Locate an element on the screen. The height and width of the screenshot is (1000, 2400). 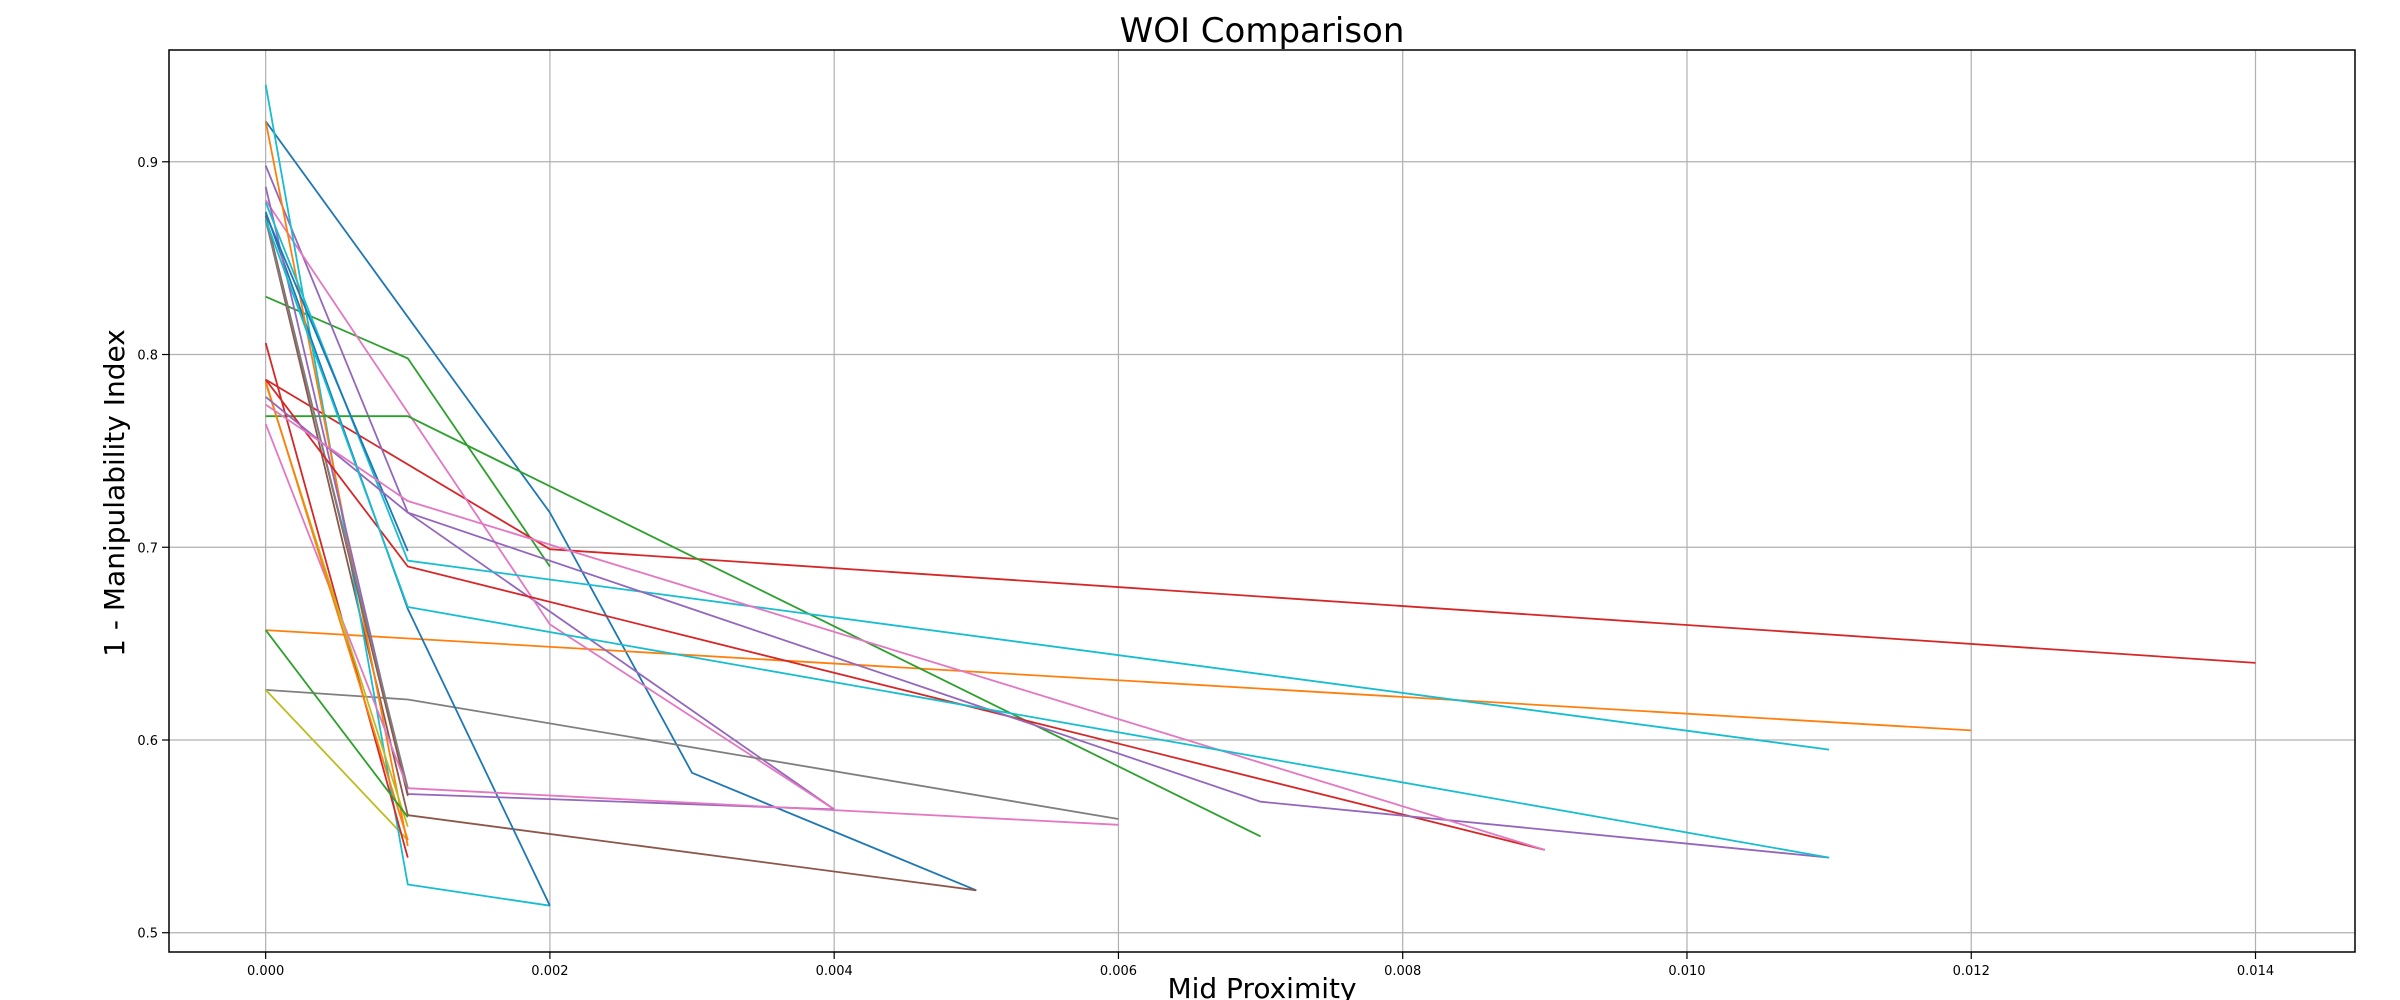
x-tick-label: 0.004 is located at coordinates (834, 971).